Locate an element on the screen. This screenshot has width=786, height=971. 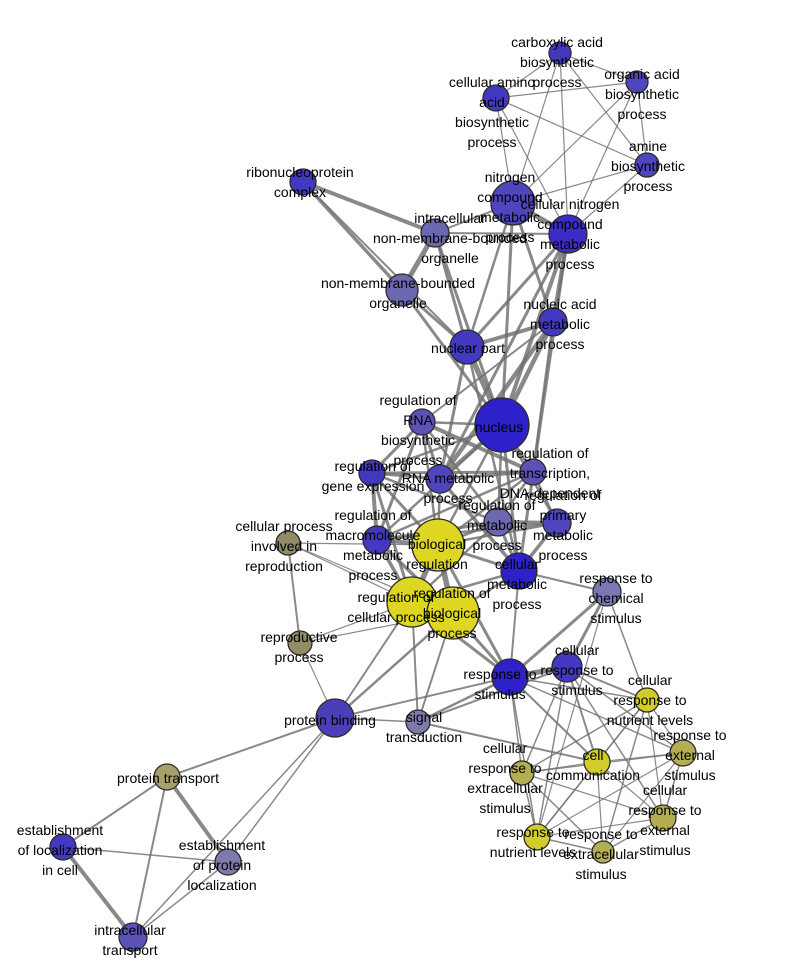
node-nucleus is located at coordinates (502, 425).